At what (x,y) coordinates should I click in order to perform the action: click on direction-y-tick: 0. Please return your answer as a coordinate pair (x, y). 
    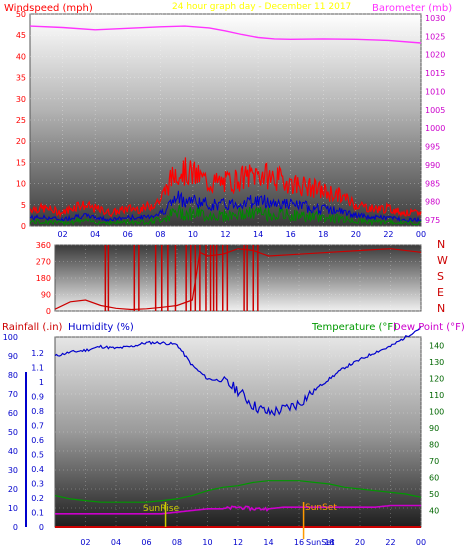
    Looking at the image, I should click on (48, 311).